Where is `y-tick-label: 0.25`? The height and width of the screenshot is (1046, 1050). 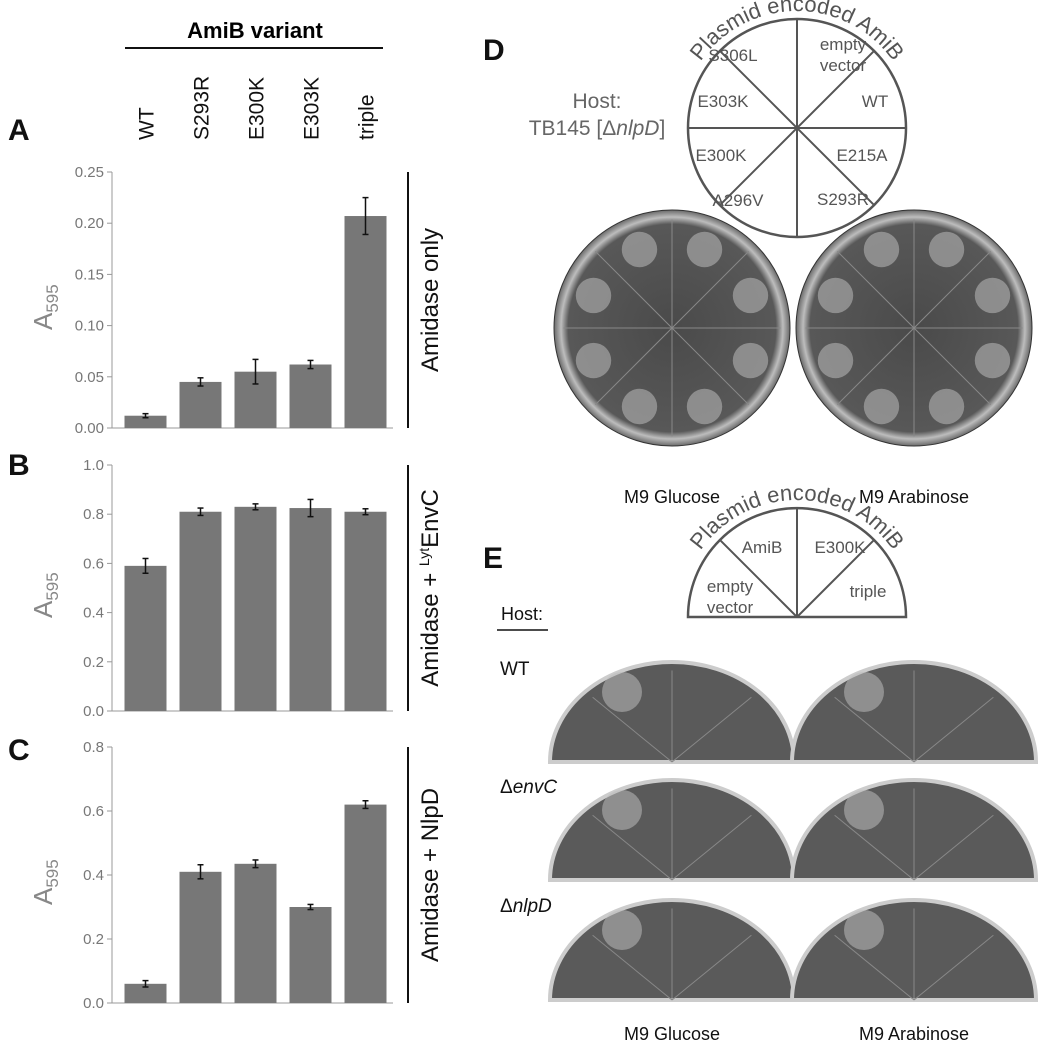
y-tick-label: 0.25 is located at coordinates (89, 172).